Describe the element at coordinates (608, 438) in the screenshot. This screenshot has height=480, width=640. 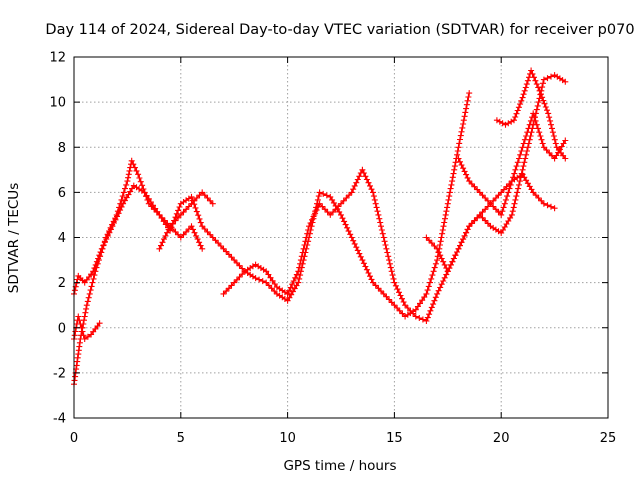
I see `x-tick-label-5: 25` at that location.